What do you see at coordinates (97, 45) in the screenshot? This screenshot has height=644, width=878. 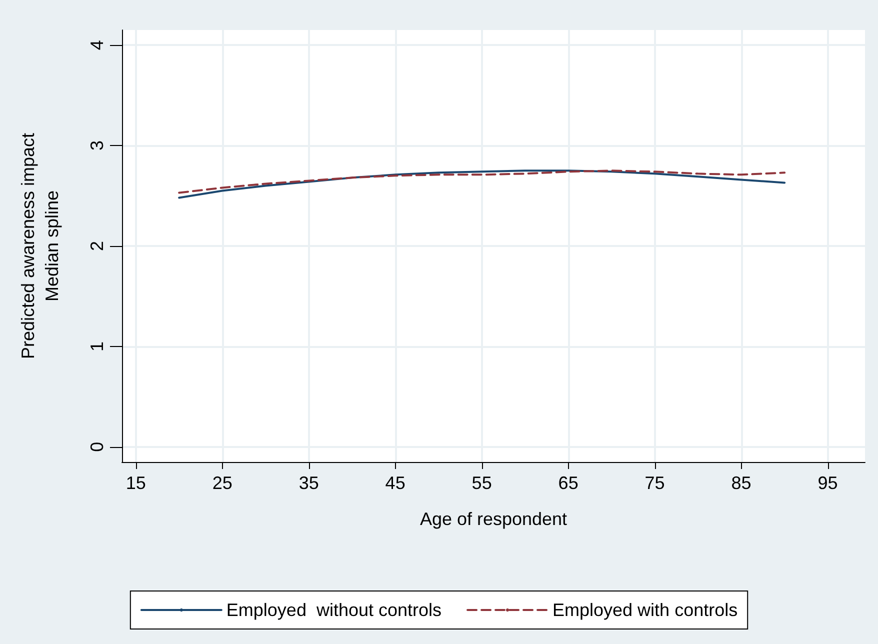 I see `y-tick-label: 4` at bounding box center [97, 45].